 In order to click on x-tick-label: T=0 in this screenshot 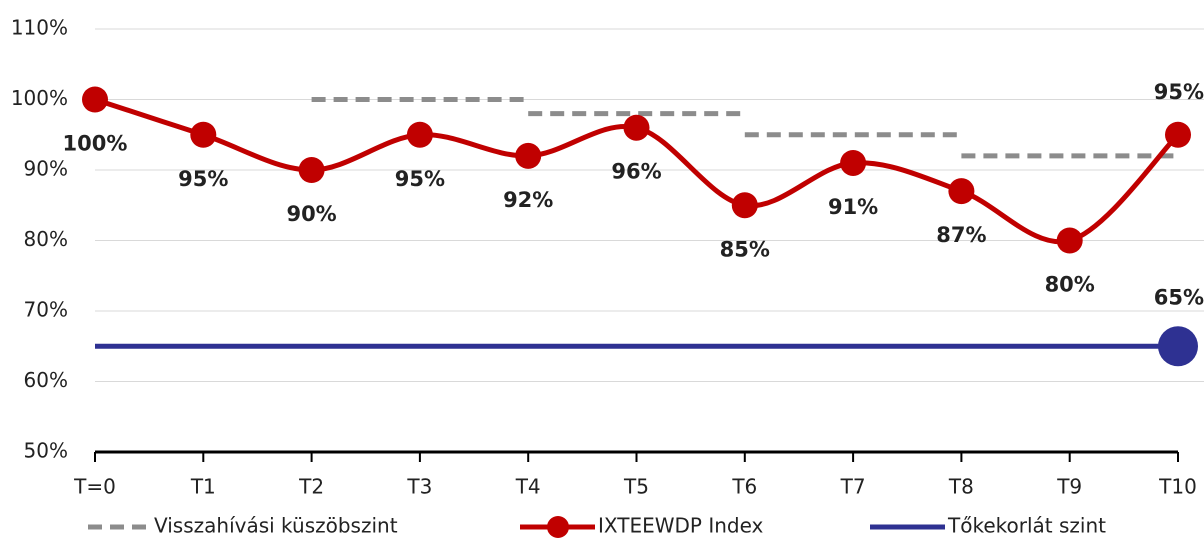, I will do `click(94, 487)`.